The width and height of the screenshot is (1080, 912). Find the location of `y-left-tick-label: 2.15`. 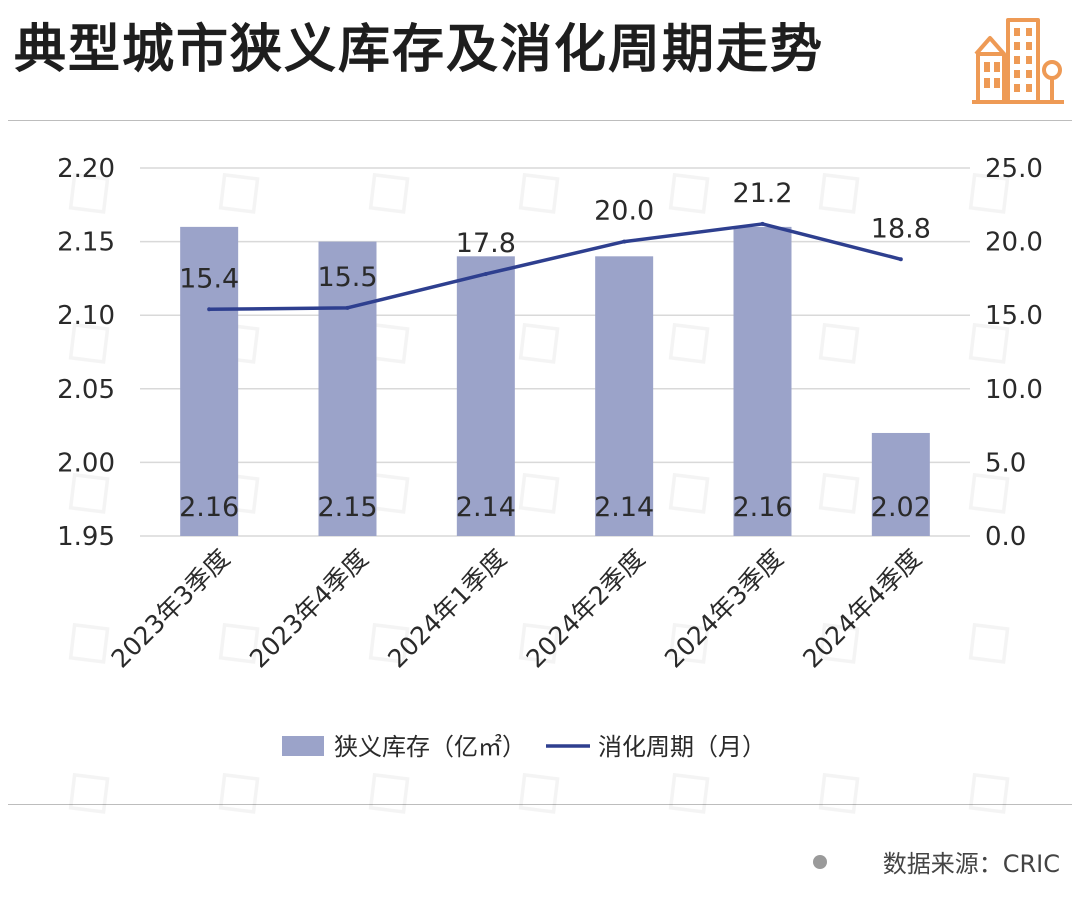

y-left-tick-label: 2.15 is located at coordinates (86, 243).